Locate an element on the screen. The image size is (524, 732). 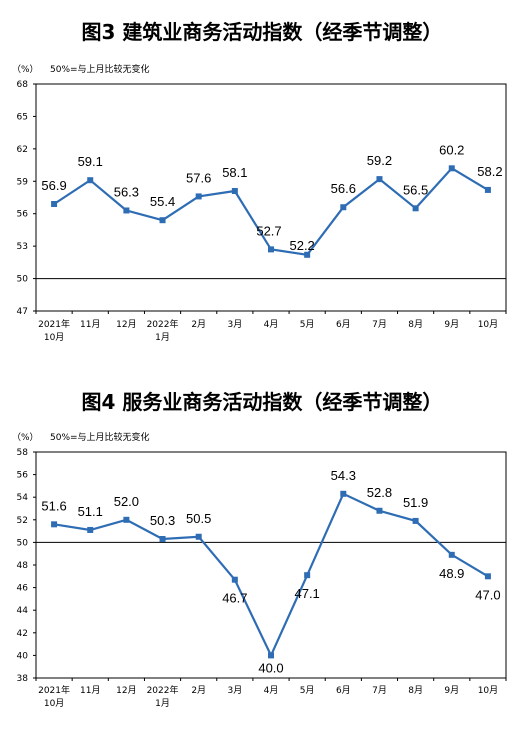
data-label: 52.8 is located at coordinates (379, 492).